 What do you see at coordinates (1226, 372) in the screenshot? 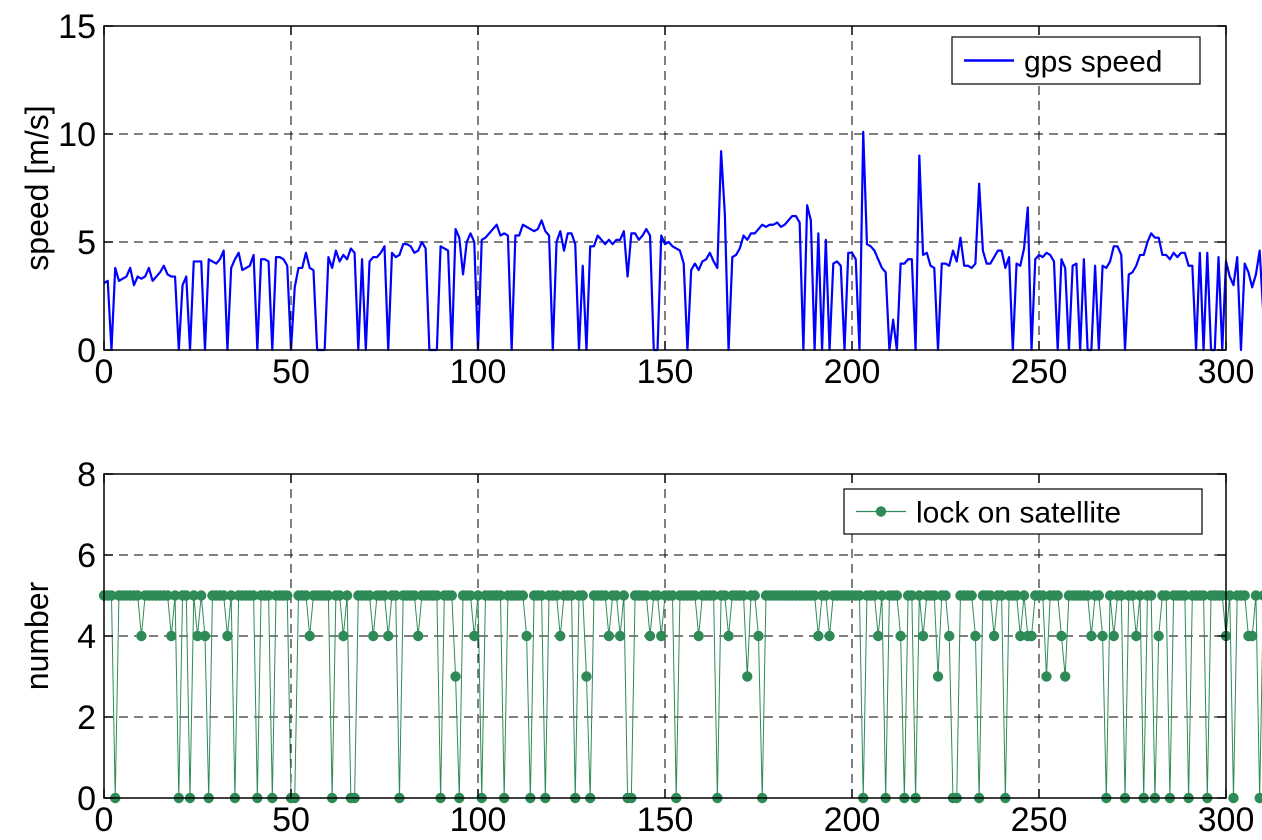
I see `speed-xtick-label: 300` at bounding box center [1226, 372].